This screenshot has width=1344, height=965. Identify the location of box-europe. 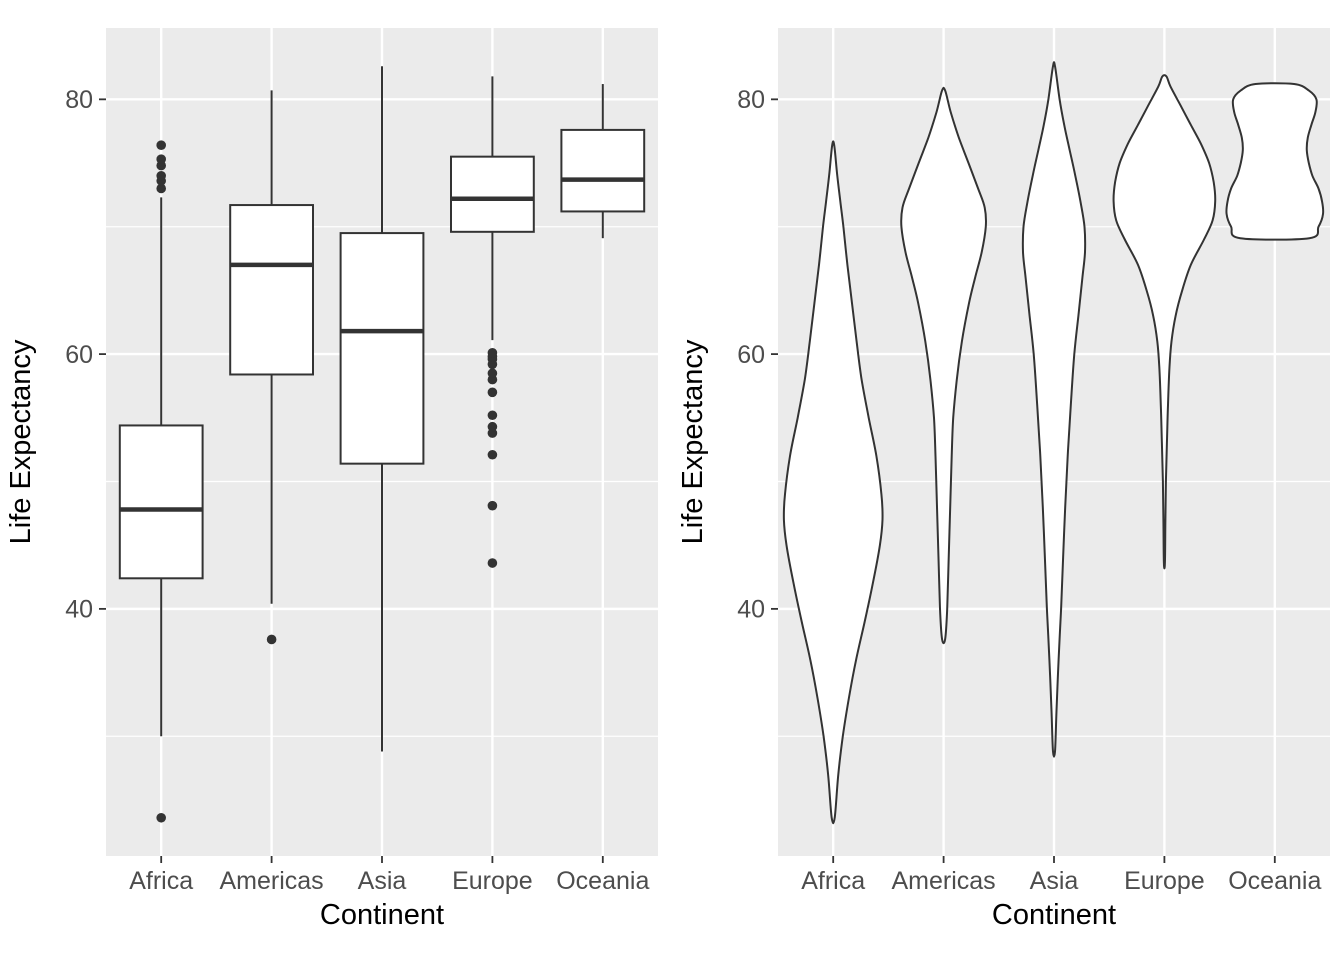
(492, 322).